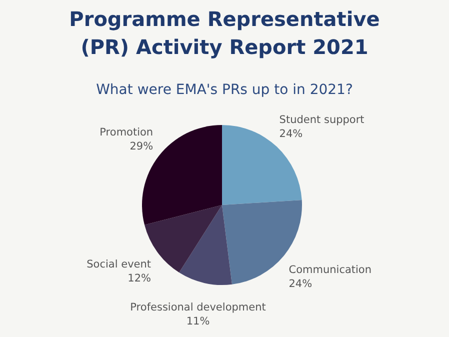 The height and width of the screenshot is (337, 449). I want to click on slice-label: Promotion, so click(127, 132).